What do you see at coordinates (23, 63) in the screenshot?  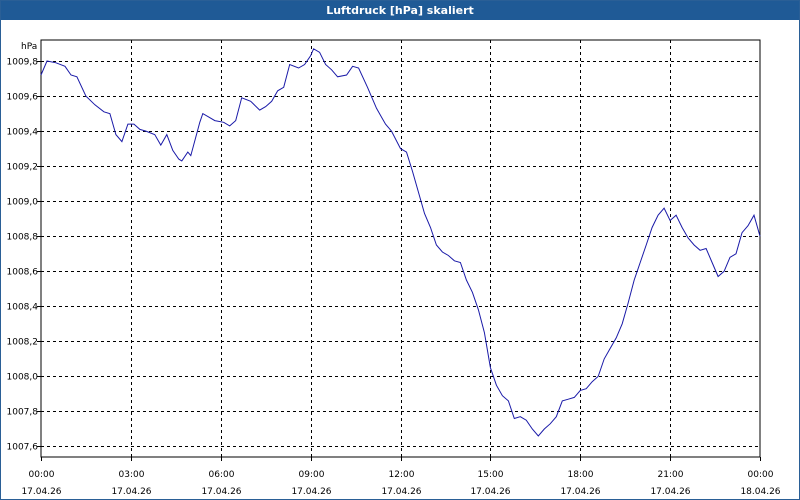 I see `y-tick-label: 1009,8` at bounding box center [23, 63].